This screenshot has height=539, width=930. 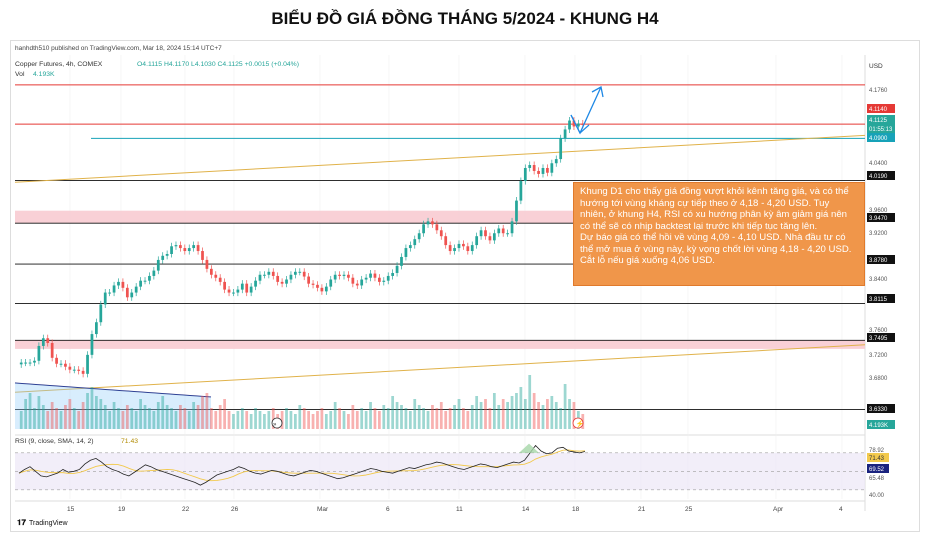 What do you see at coordinates (878, 234) in the screenshot?
I see `price-label: 3.9200` at bounding box center [878, 234].